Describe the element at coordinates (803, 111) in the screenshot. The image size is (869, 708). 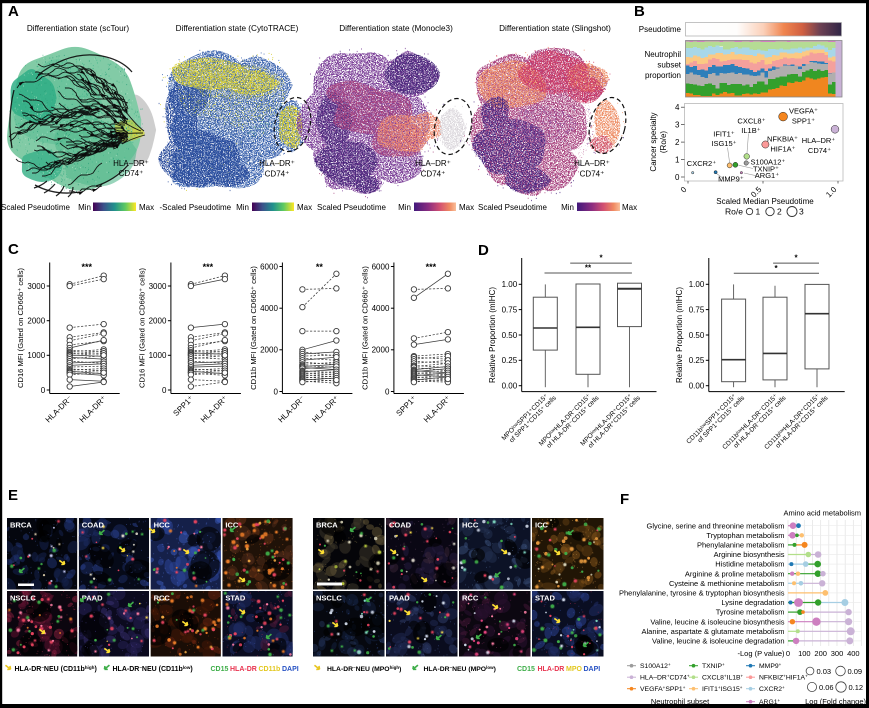
I see `svg-text: VEGFA⁺` at that location.